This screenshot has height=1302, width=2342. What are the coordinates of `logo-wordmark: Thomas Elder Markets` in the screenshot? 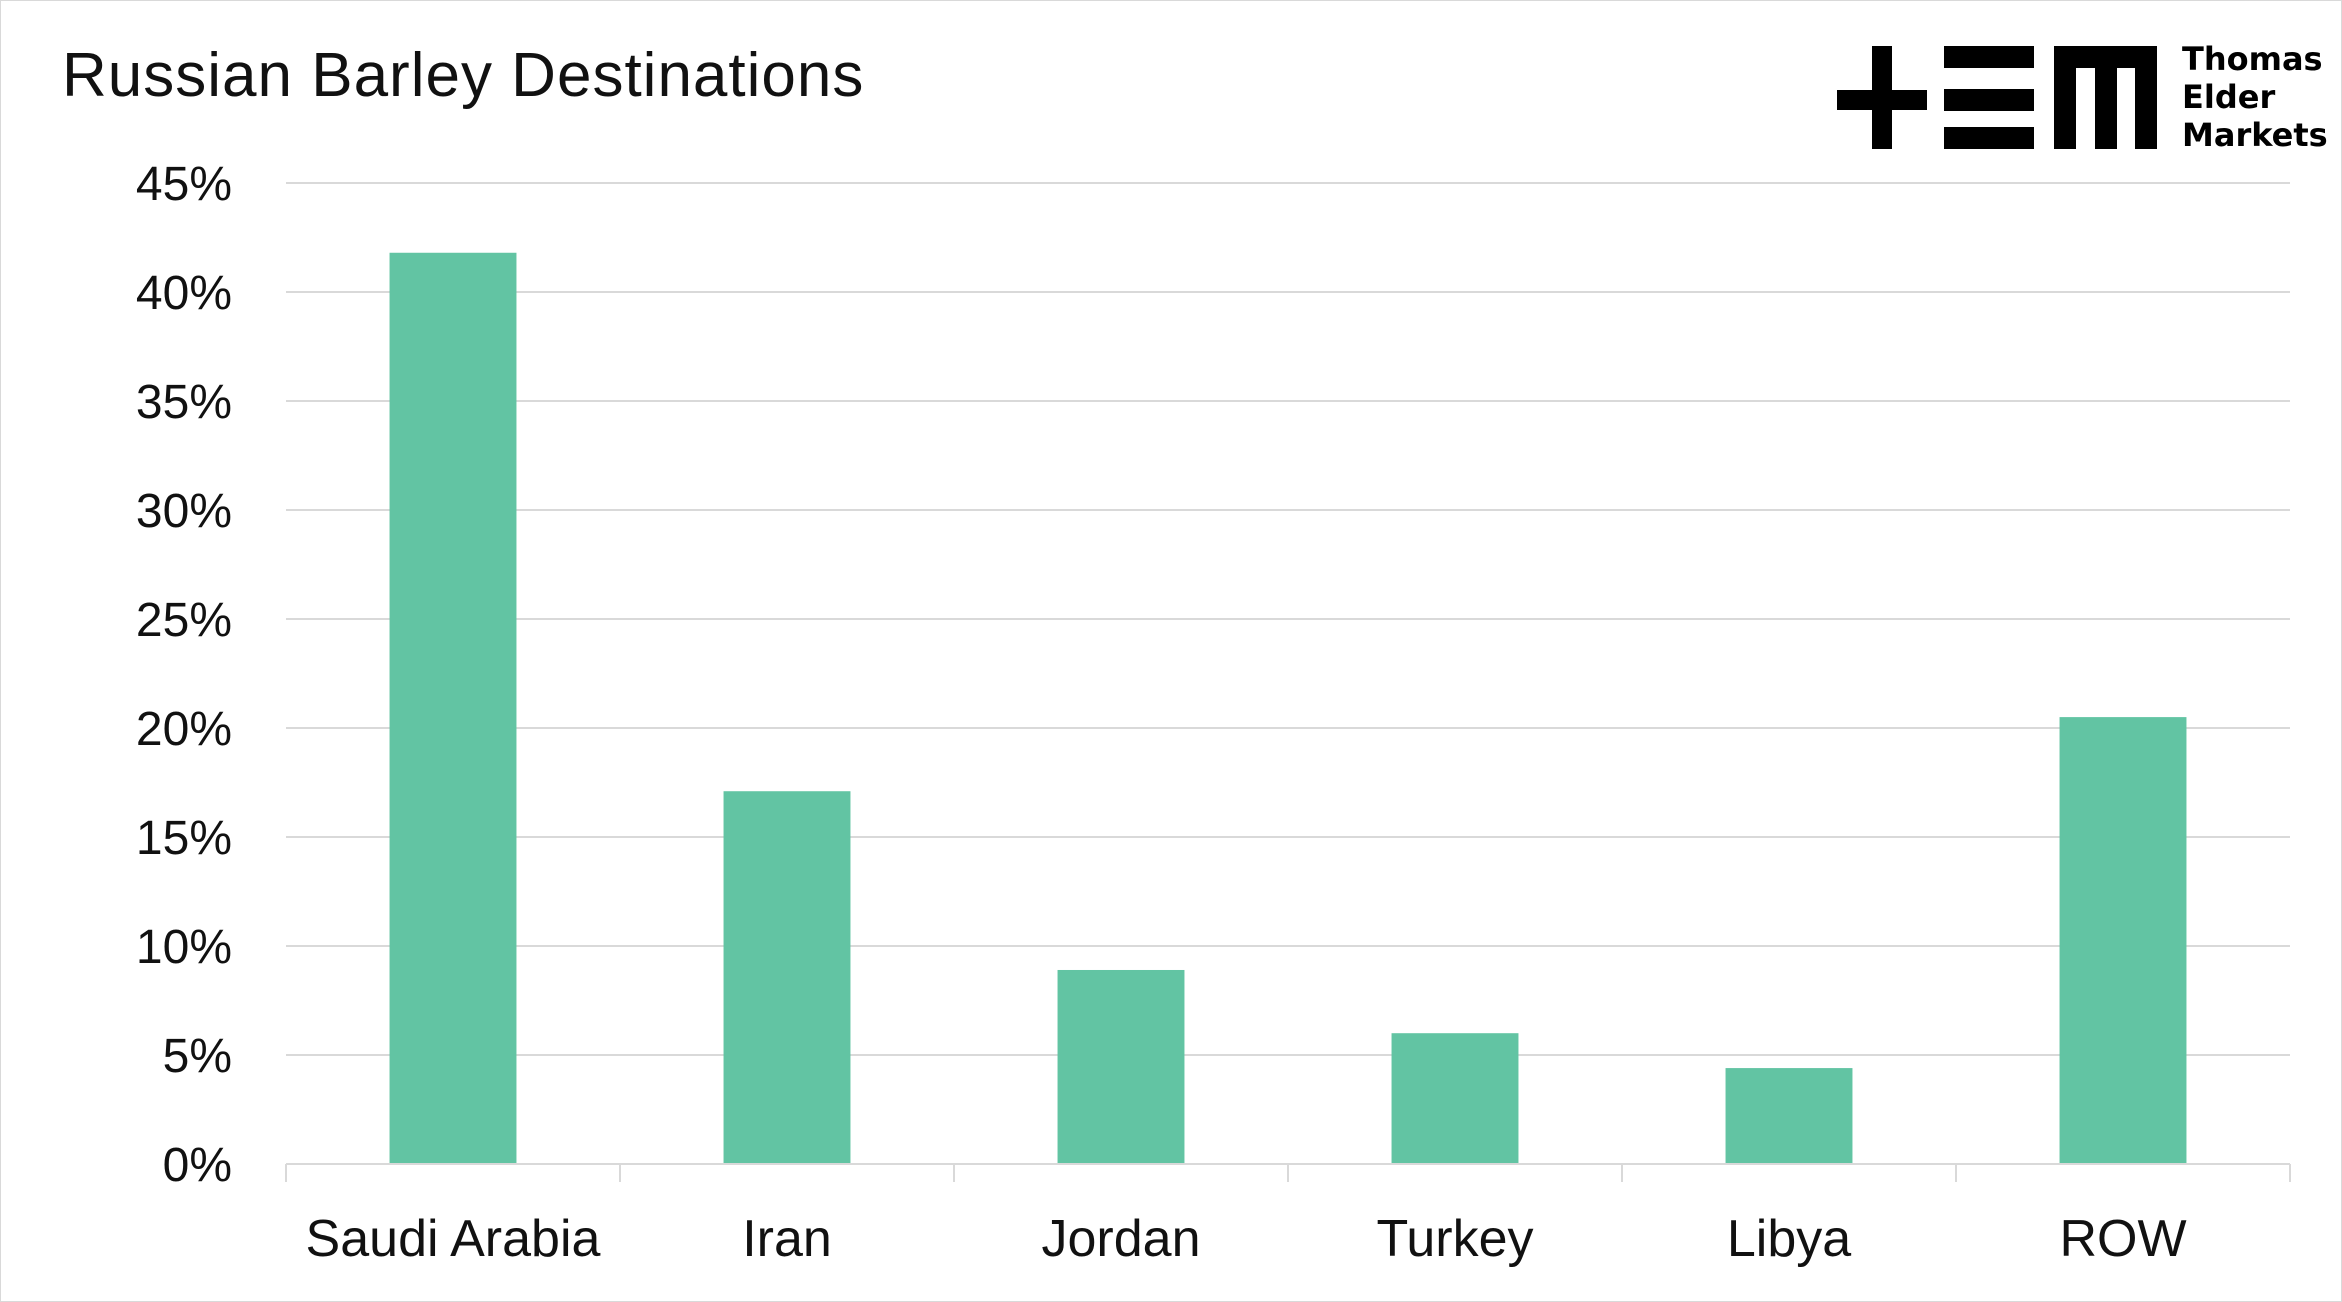 It's located at (2255, 97).